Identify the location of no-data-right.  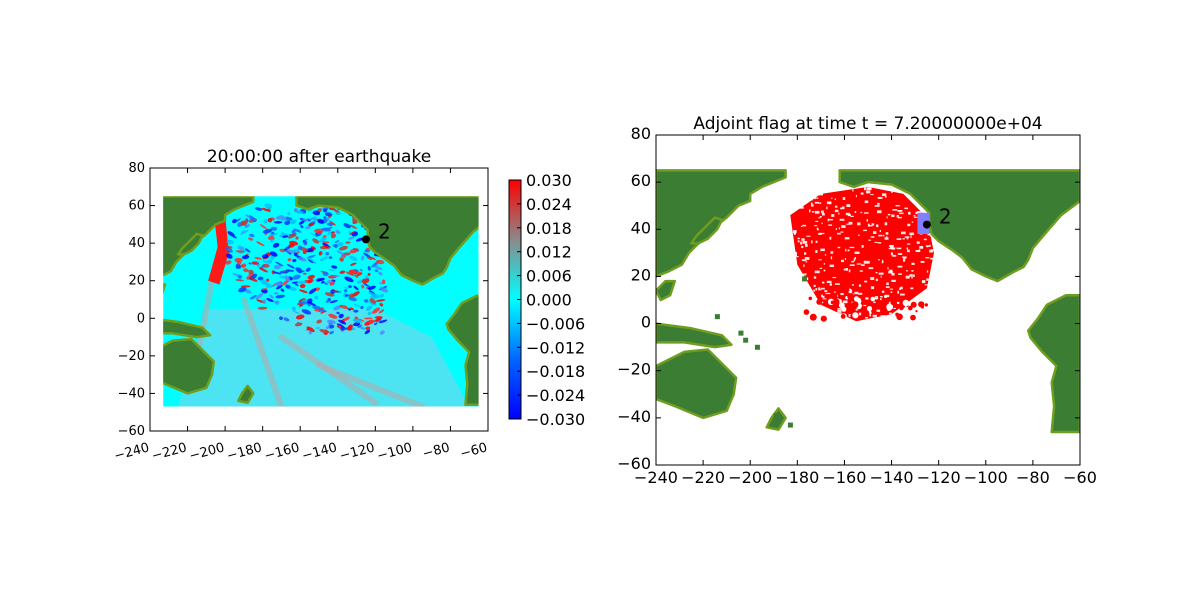
(483, 299).